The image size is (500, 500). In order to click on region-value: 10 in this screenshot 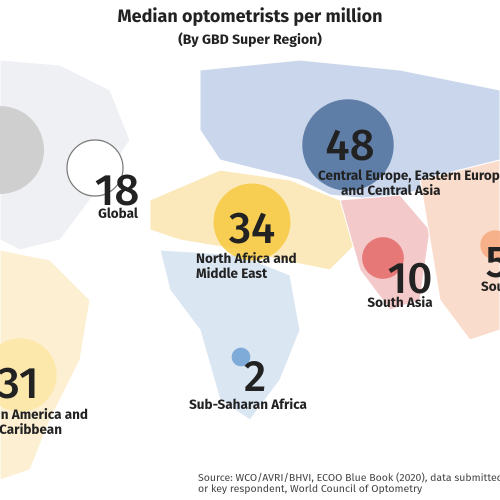, I will do `click(409, 278)`.